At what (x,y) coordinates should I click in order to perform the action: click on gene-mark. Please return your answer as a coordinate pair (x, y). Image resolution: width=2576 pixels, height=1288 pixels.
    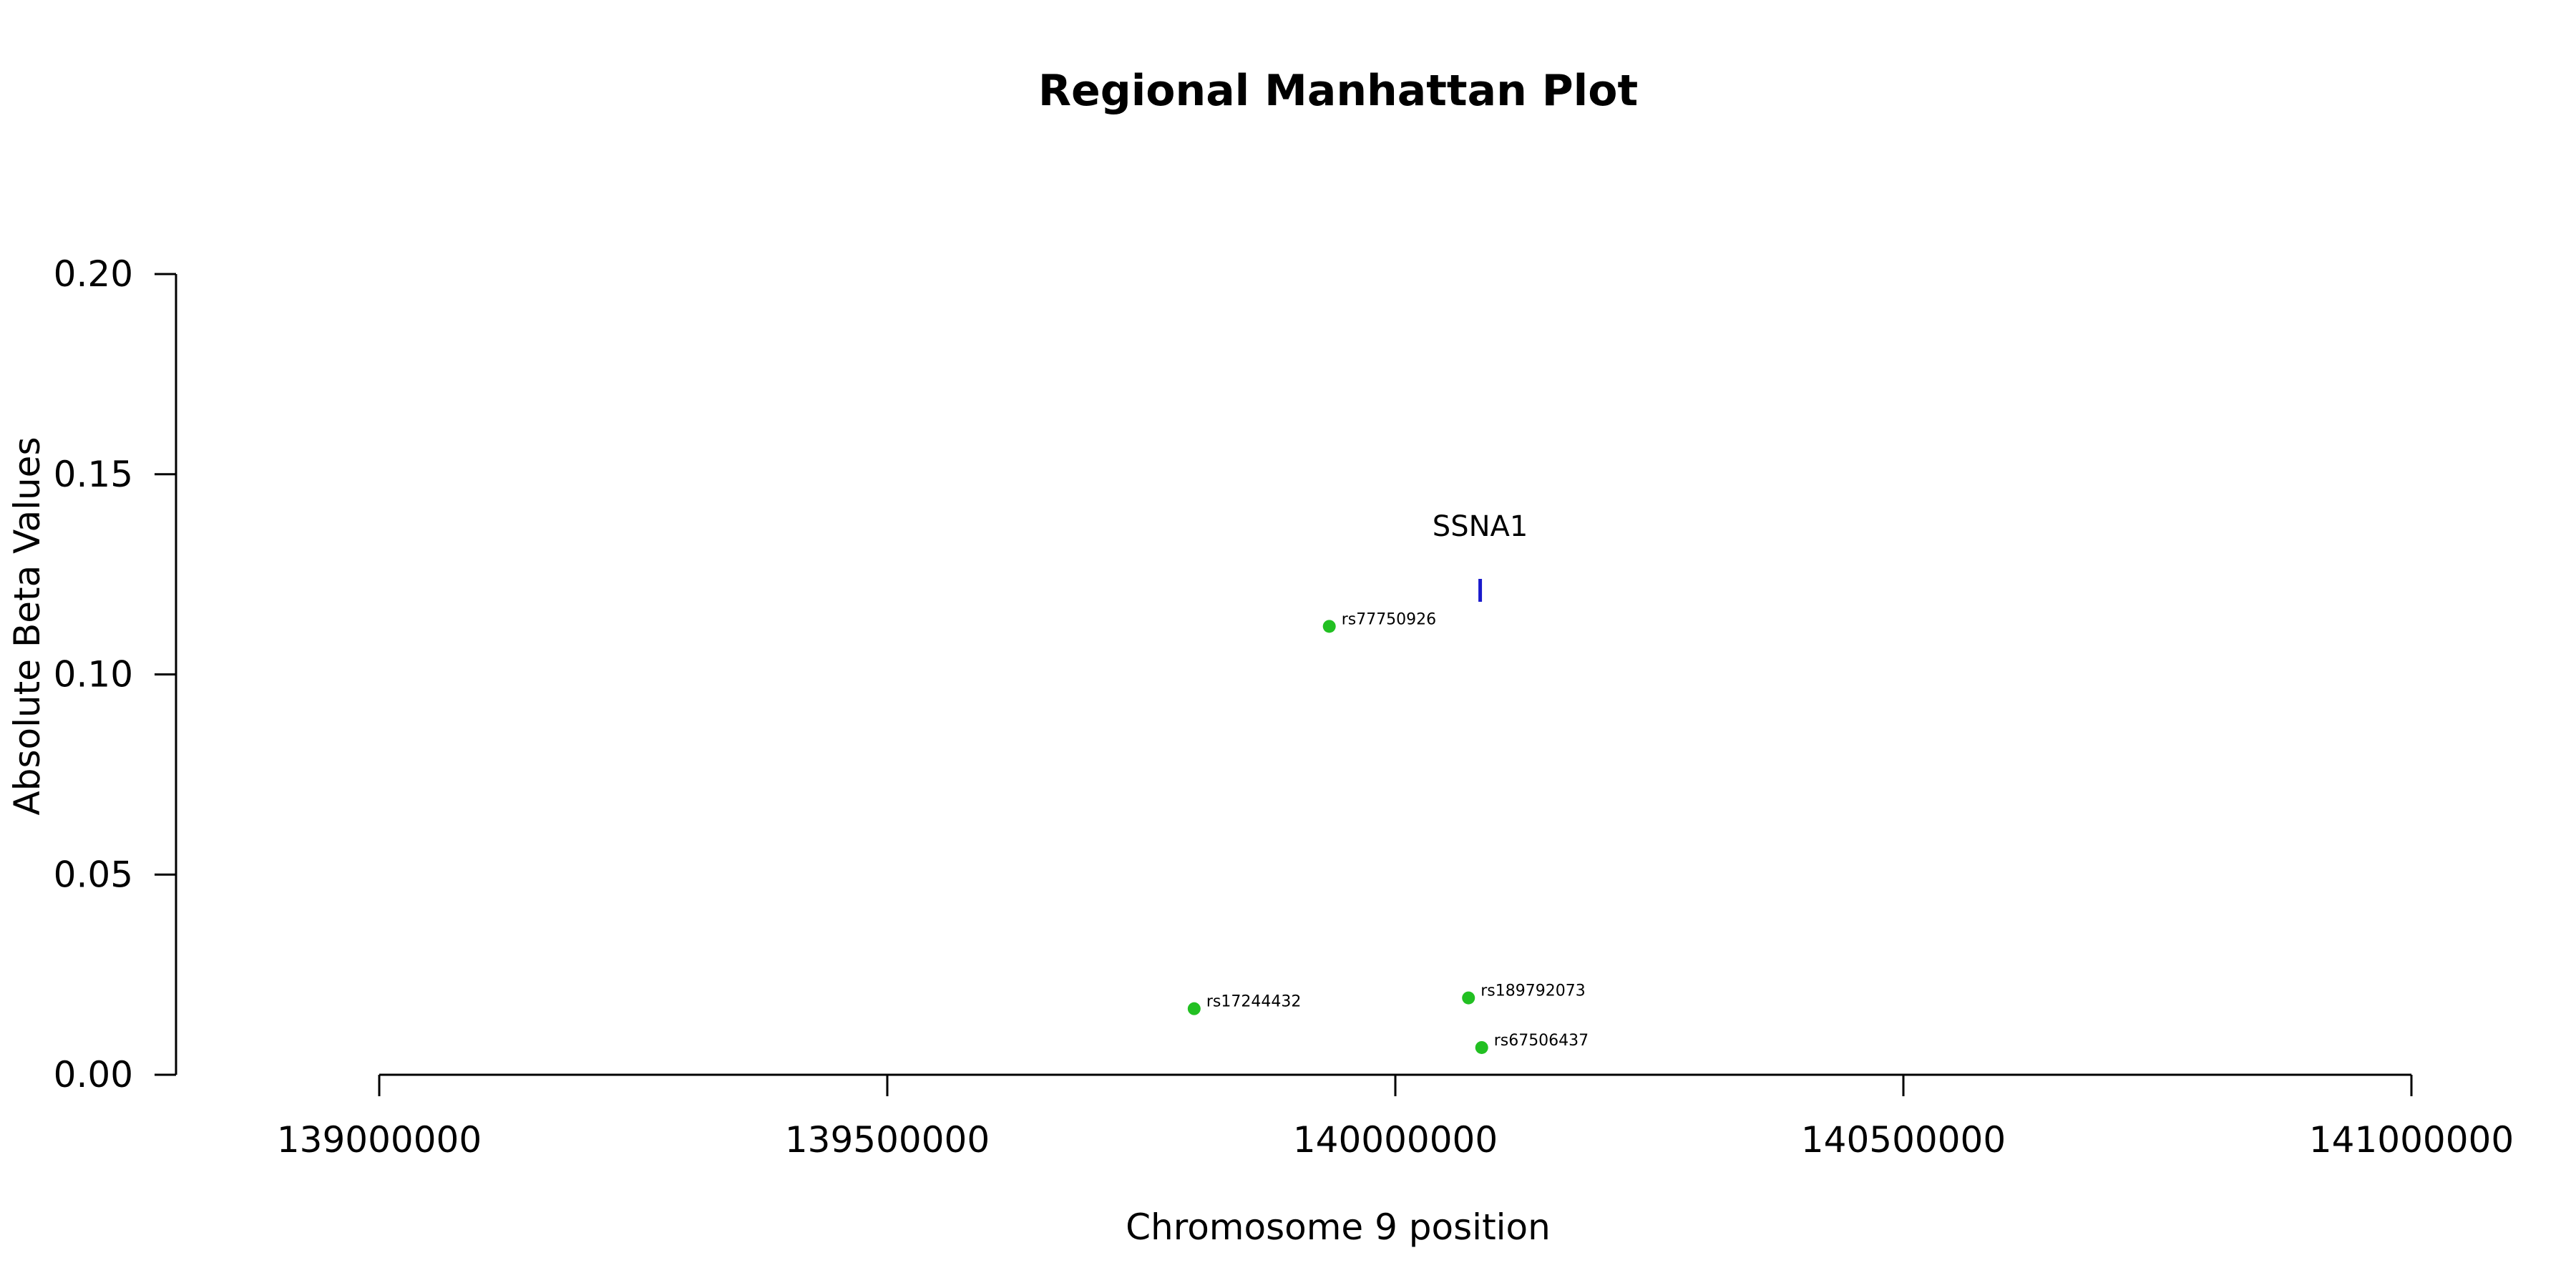
    Looking at the image, I should click on (1480, 590).